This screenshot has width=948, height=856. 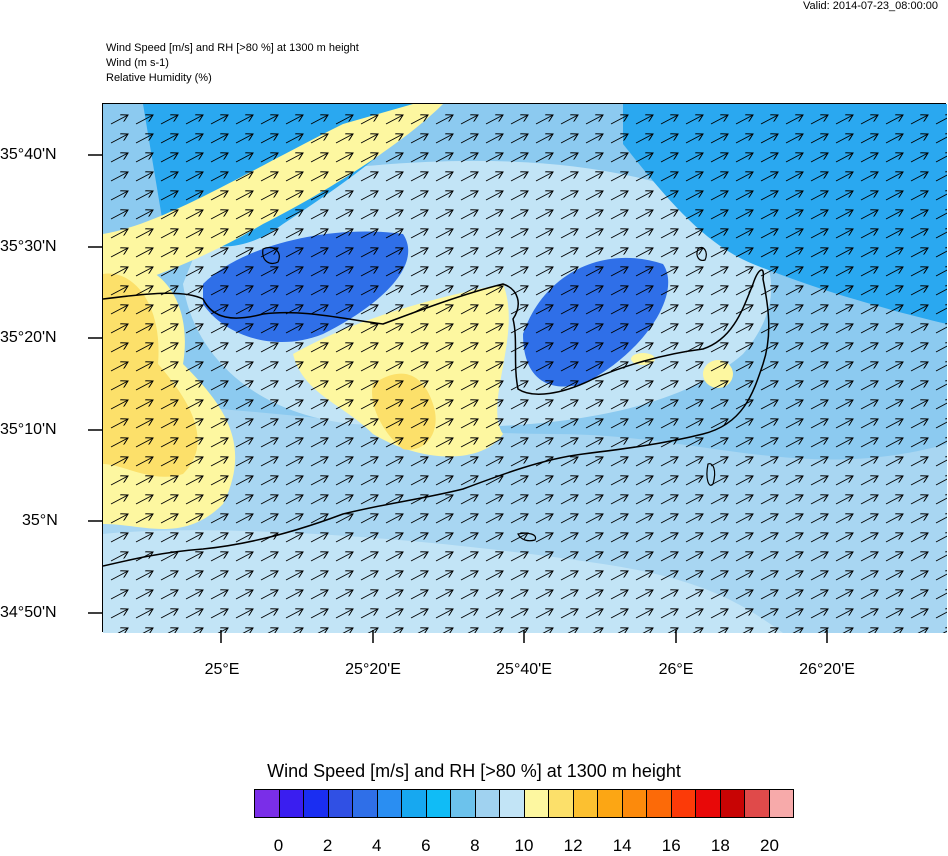 I want to click on colorbar-label: 16, so click(x=671, y=845).